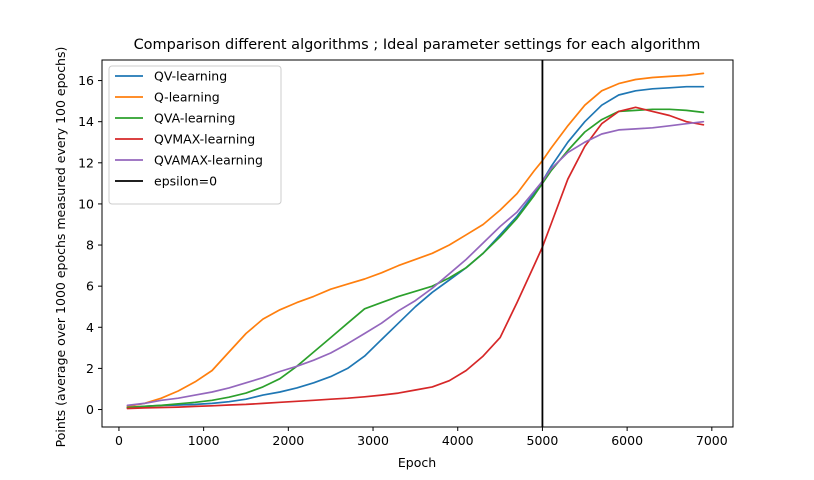 The width and height of the screenshot is (814, 480). What do you see at coordinates (417, 462) in the screenshot?
I see `x-axis-label: Epoch` at bounding box center [417, 462].